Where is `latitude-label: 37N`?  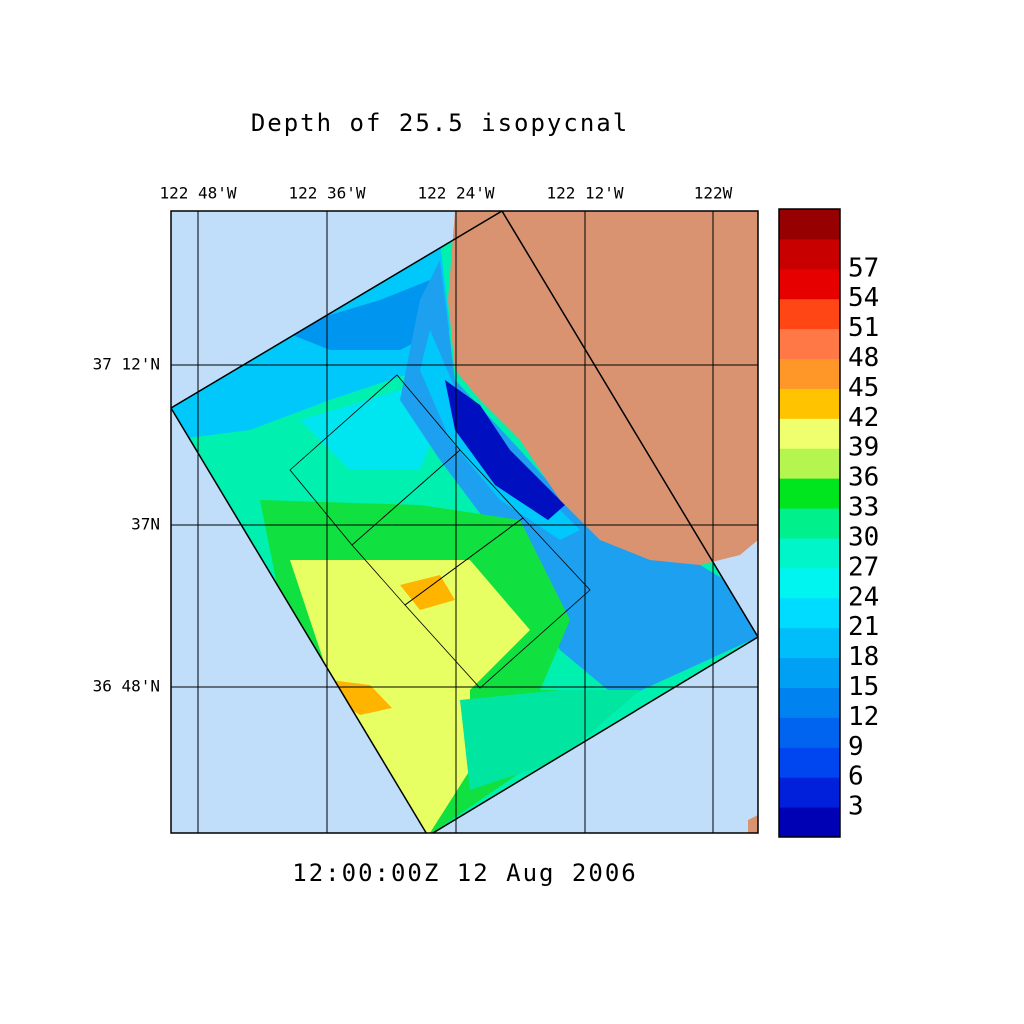
latitude-label: 37N is located at coordinates (145, 524).